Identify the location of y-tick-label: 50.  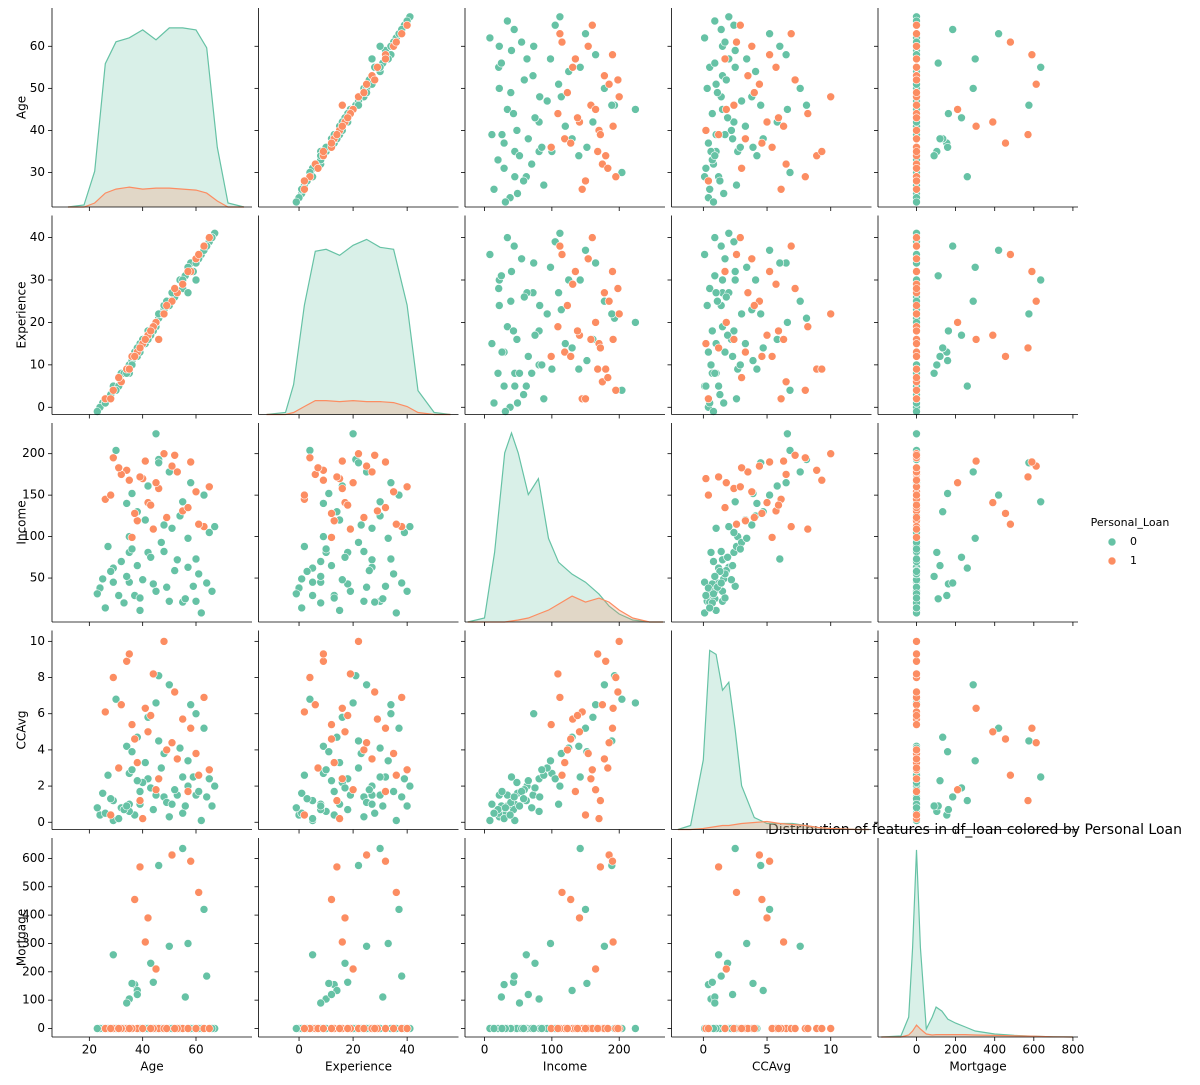
(37, 578).